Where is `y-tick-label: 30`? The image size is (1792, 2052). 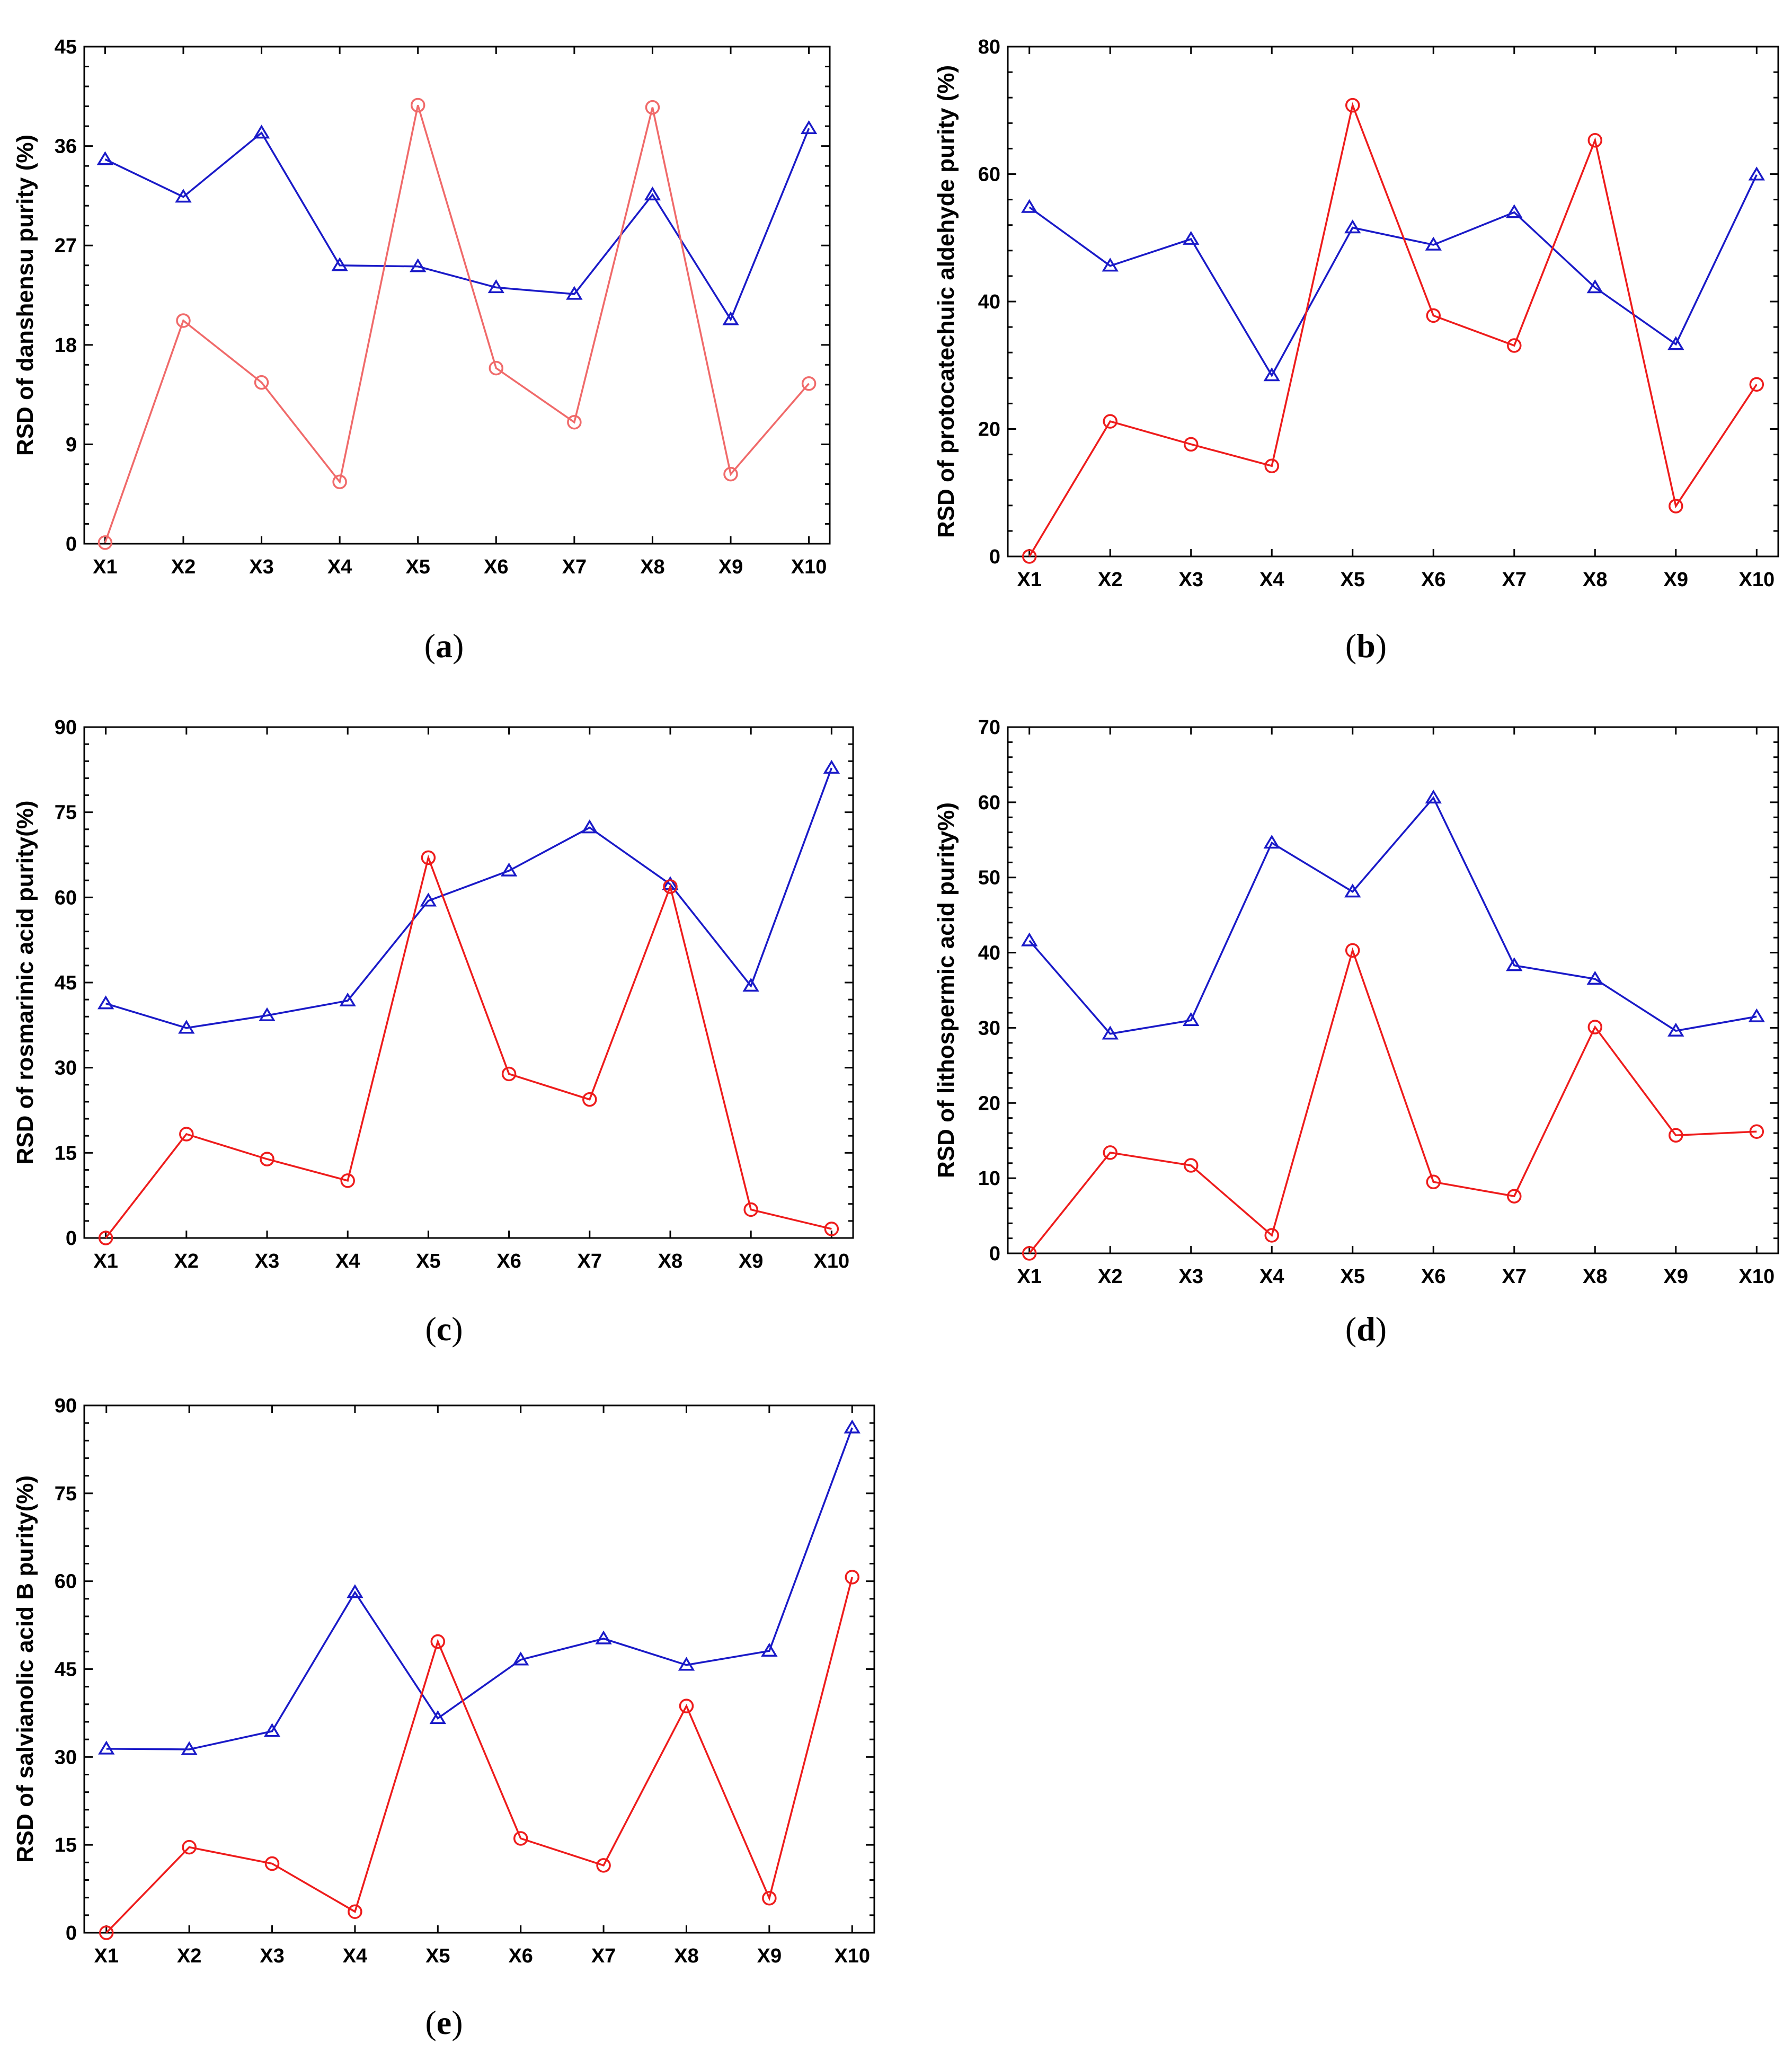 y-tick-label: 30 is located at coordinates (66, 1757).